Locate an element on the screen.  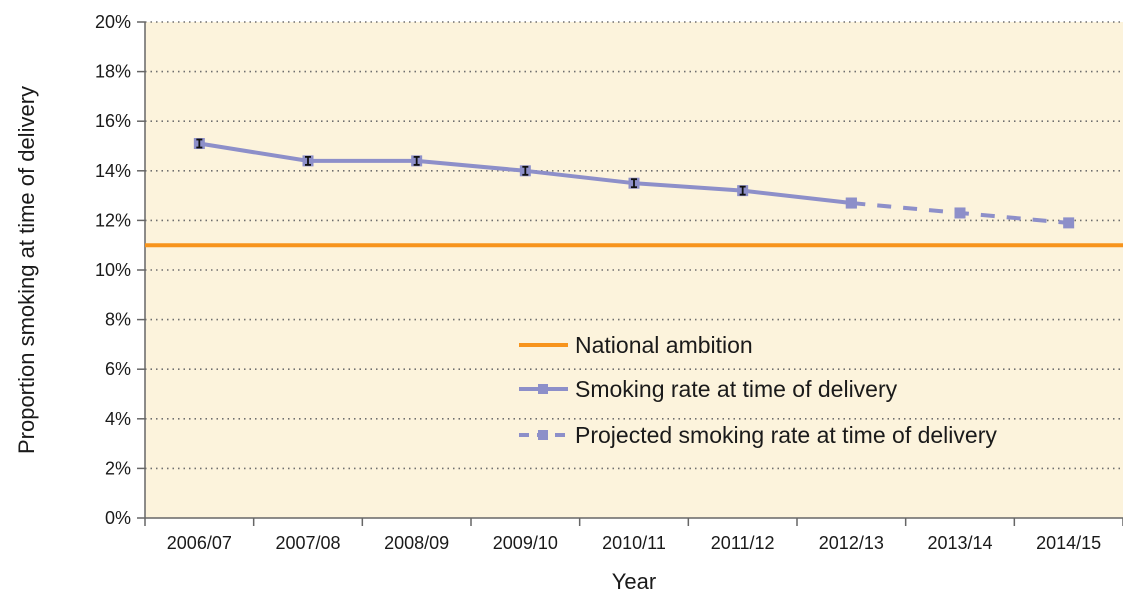
y-tick-label: 20% is located at coordinates (113, 22).